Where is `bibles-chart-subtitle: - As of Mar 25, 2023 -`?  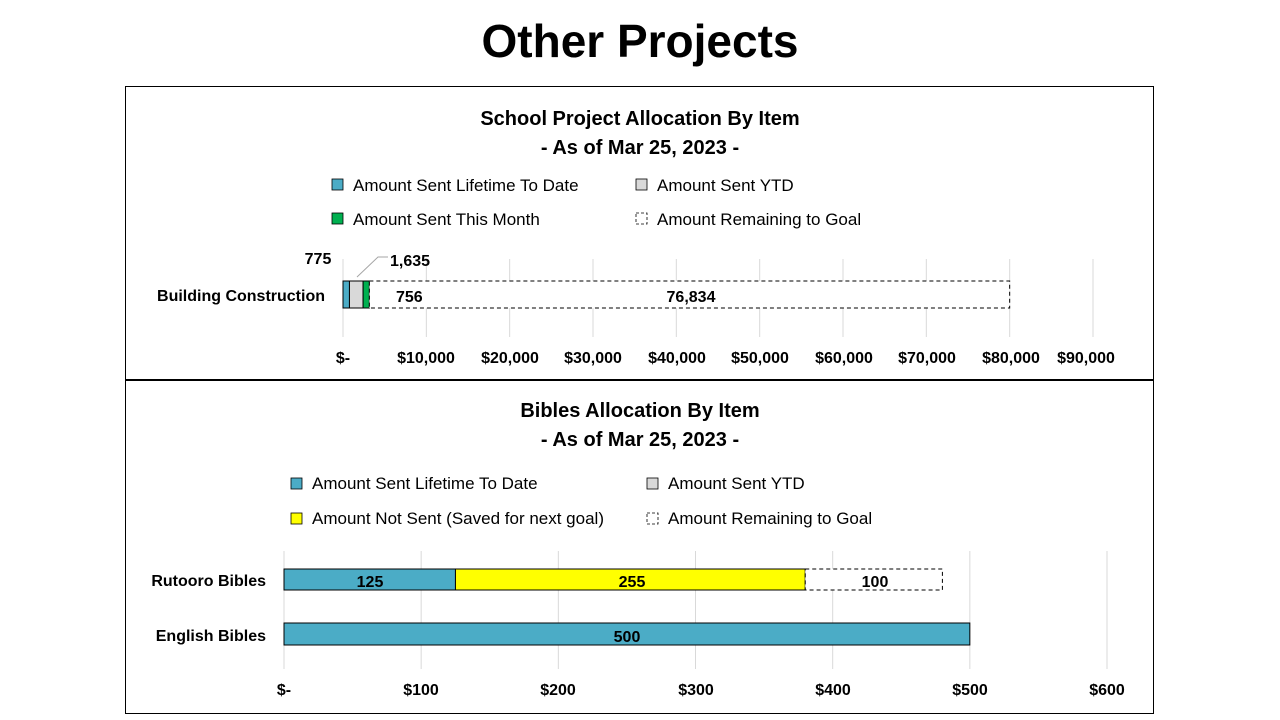 bibles-chart-subtitle: - As of Mar 25, 2023 - is located at coordinates (640, 440).